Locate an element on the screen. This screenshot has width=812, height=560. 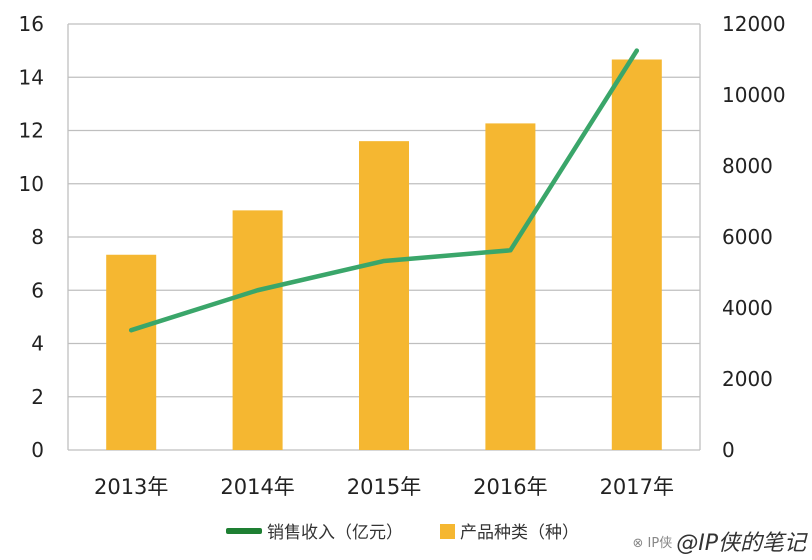
right-tick-label: 4000 is located at coordinates (747, 308).